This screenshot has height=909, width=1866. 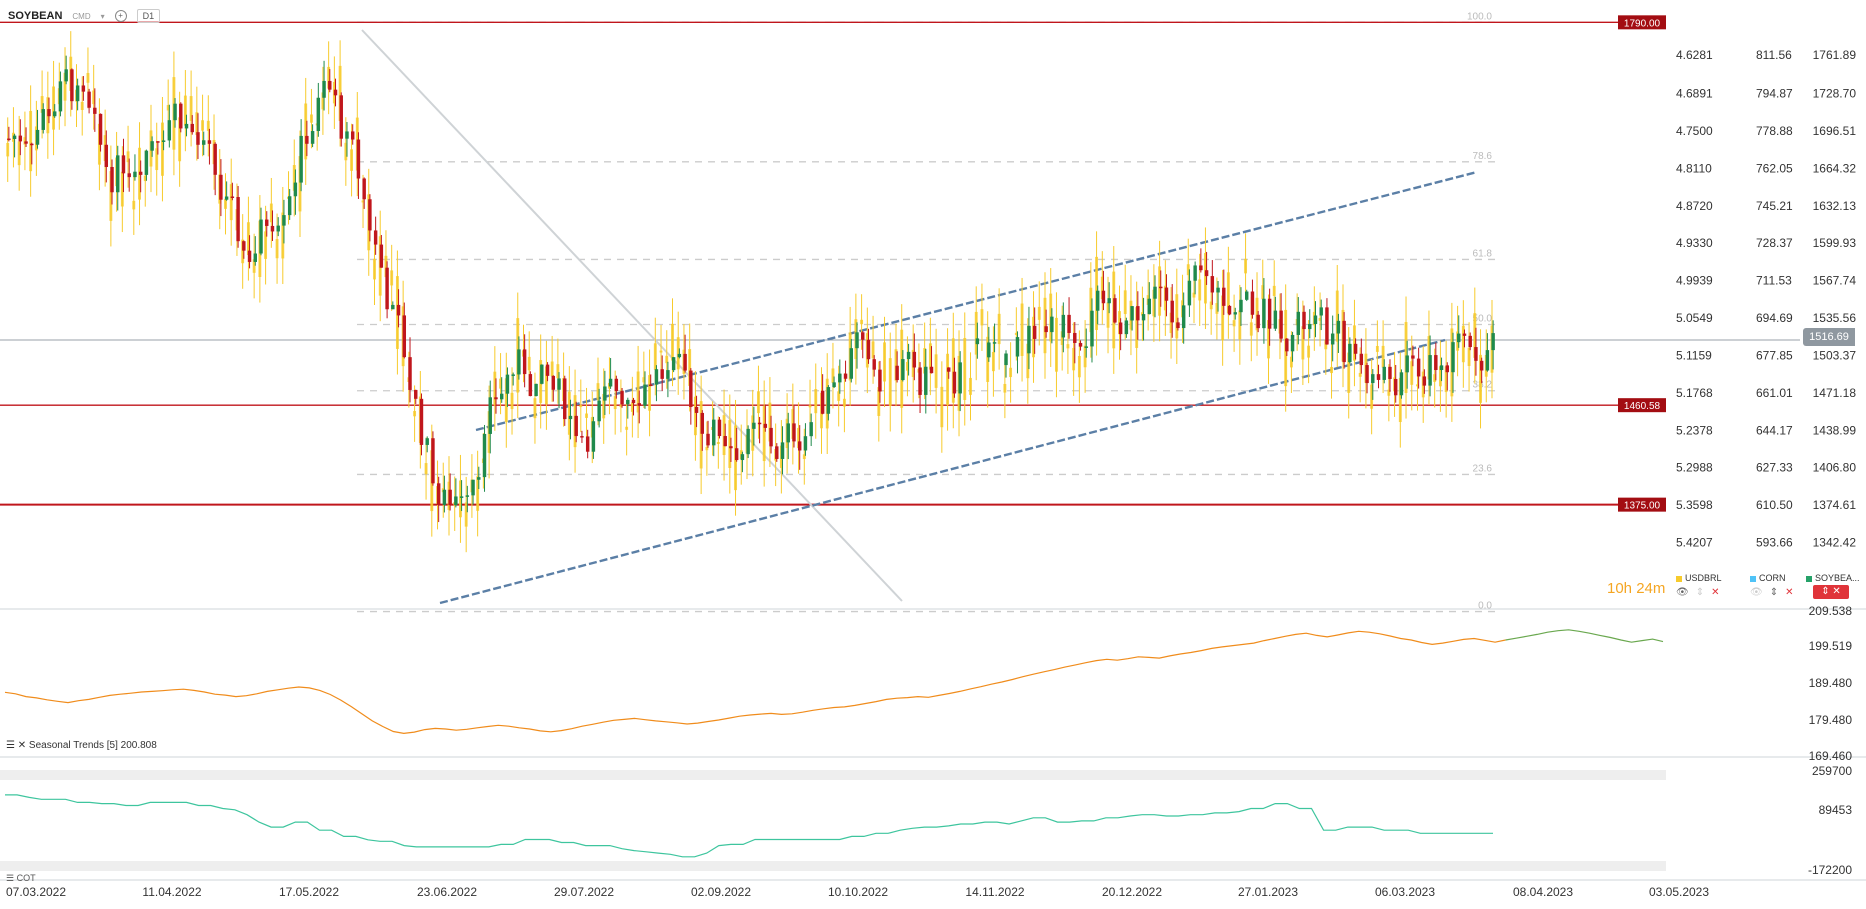 What do you see at coordinates (1835, 55) in the screenshot?
I see `soybean-axis-tick: 1761.89` at bounding box center [1835, 55].